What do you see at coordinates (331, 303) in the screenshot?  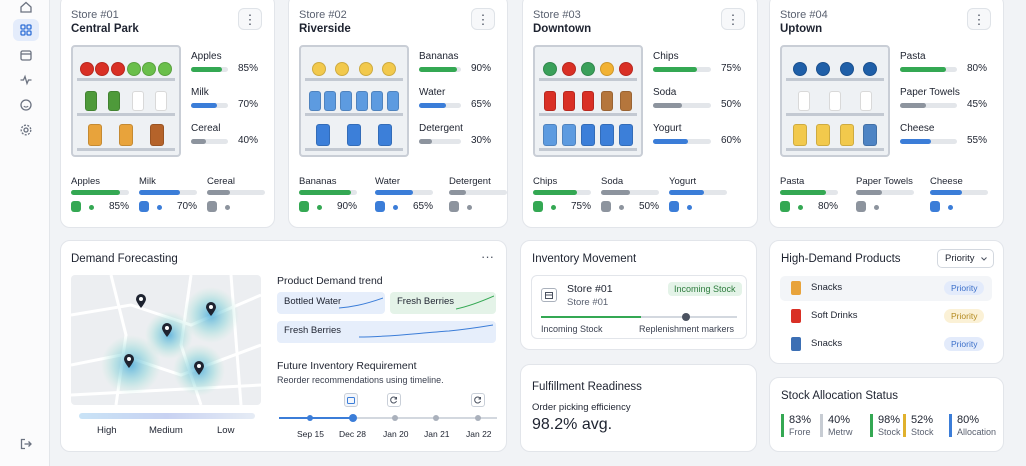 I see `trend-item-bottled-water: Bottled Water` at bounding box center [331, 303].